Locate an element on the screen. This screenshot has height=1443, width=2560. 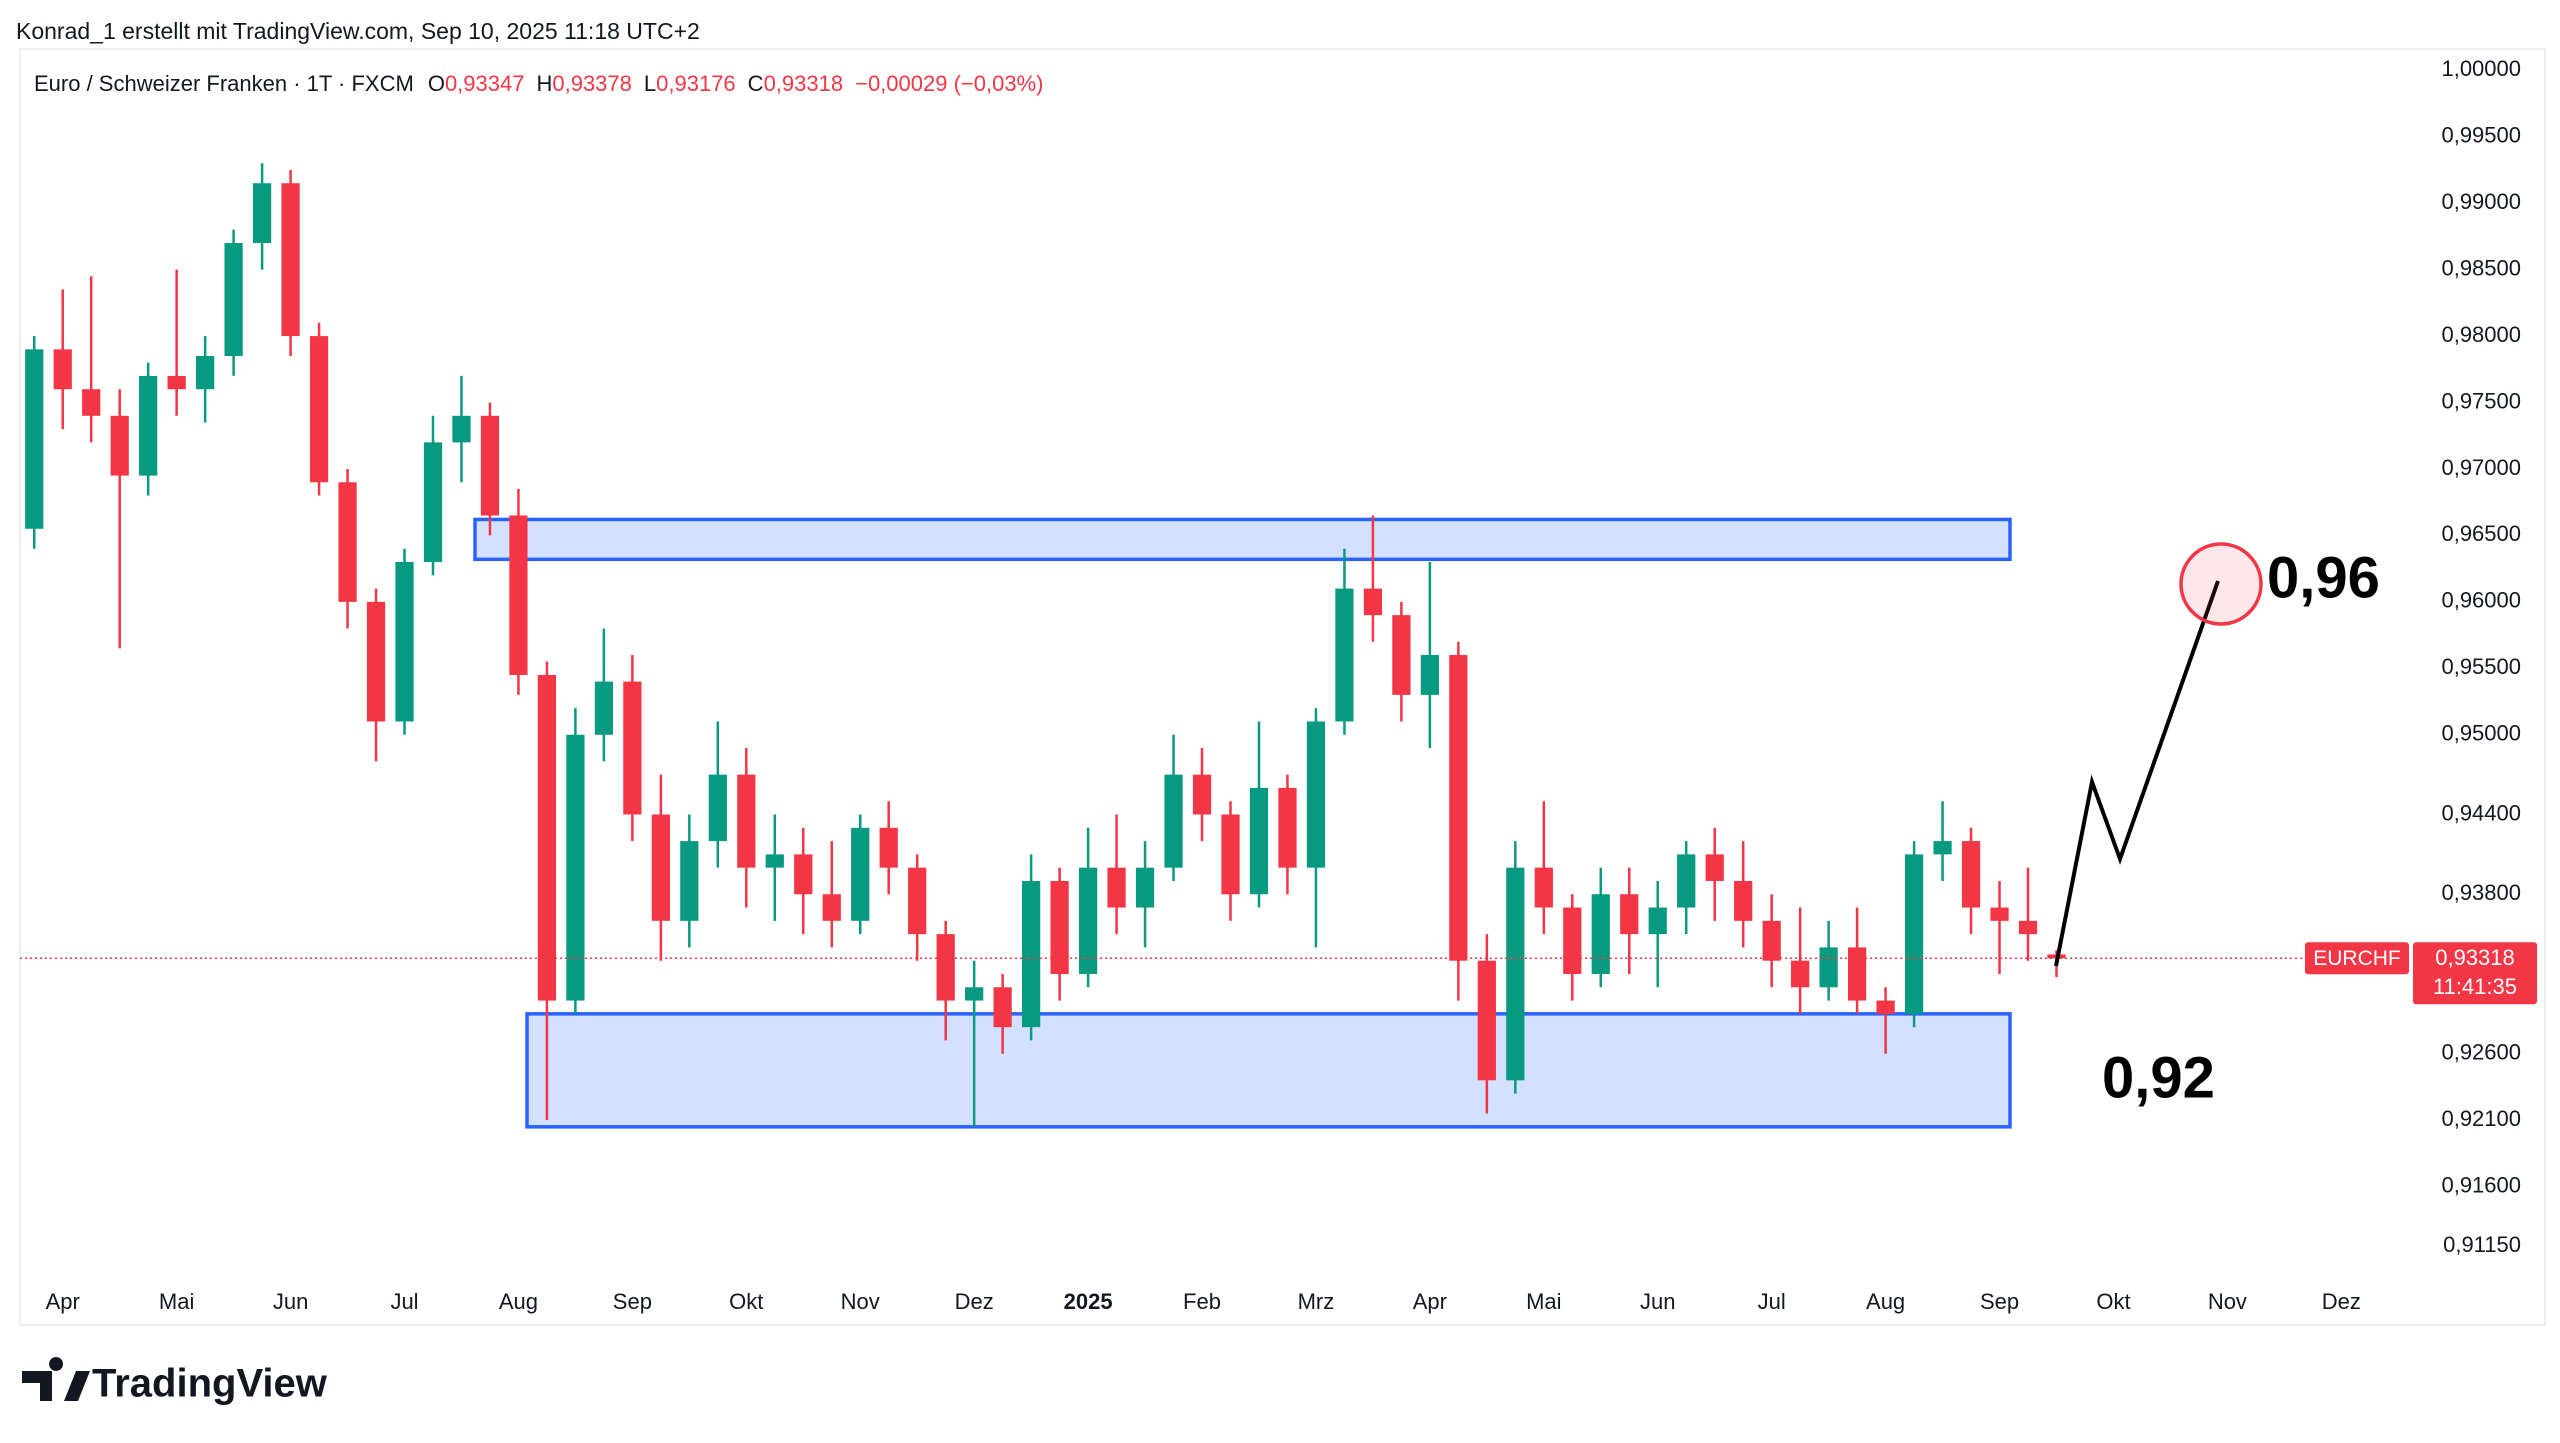
y-tick-label: 0,98000 is located at coordinates (2481, 334).